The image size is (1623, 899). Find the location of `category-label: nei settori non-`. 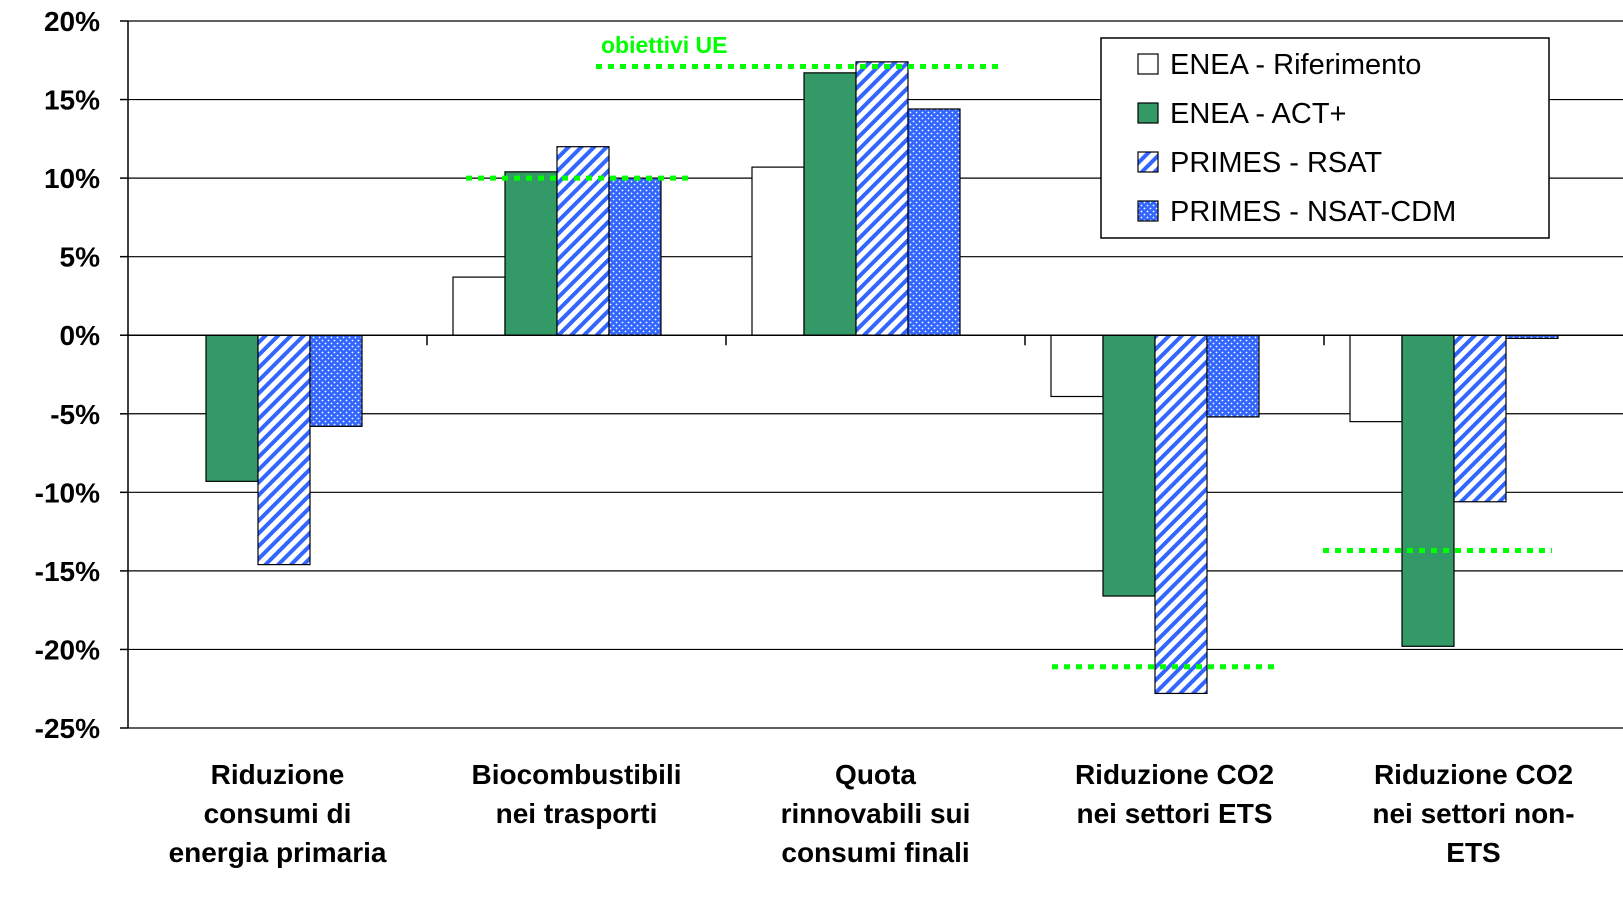

category-label: nei settori non- is located at coordinates (1473, 813).